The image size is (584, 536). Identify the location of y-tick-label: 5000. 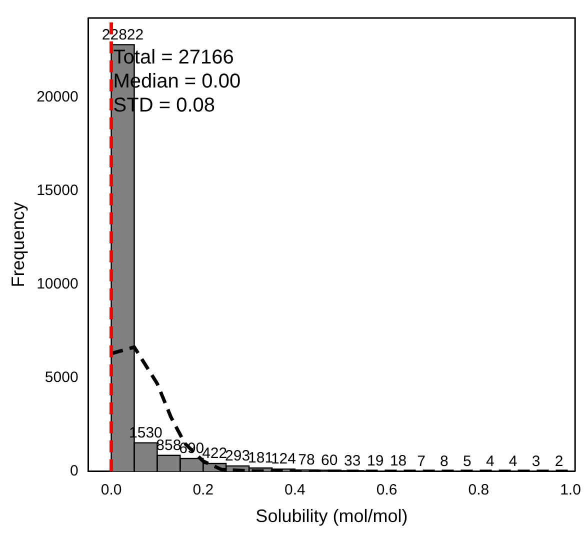
(61, 377).